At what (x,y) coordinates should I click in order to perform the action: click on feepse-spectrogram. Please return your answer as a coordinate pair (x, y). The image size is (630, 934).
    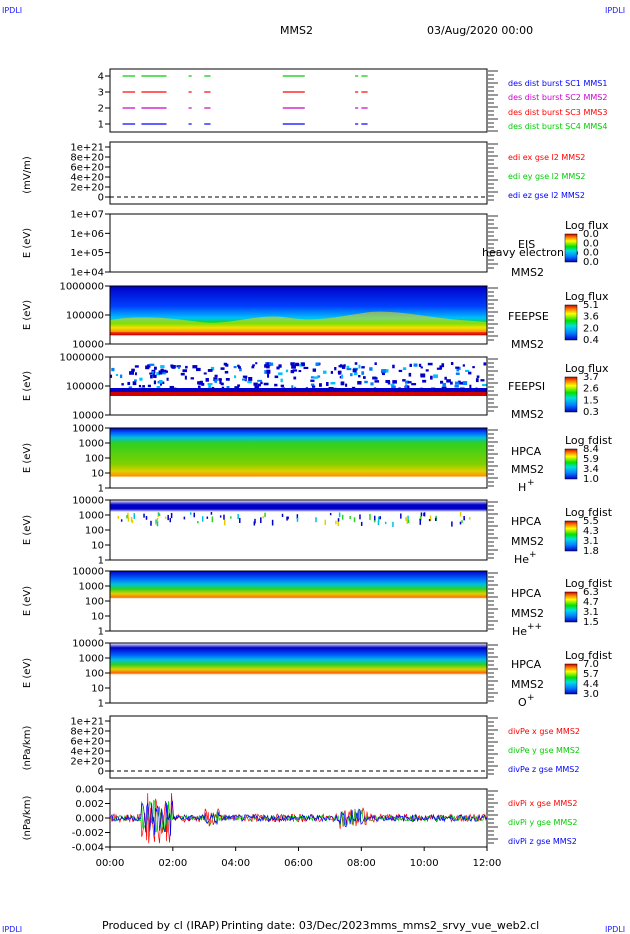
    Looking at the image, I should click on (298, 315).